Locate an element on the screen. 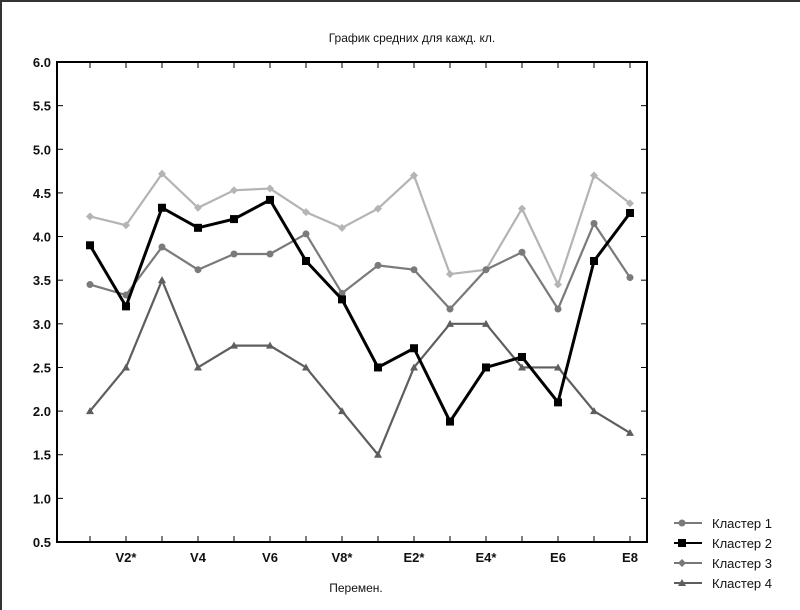 The height and width of the screenshot is (610, 800). legend-label: Кластер 2 is located at coordinates (742, 543).